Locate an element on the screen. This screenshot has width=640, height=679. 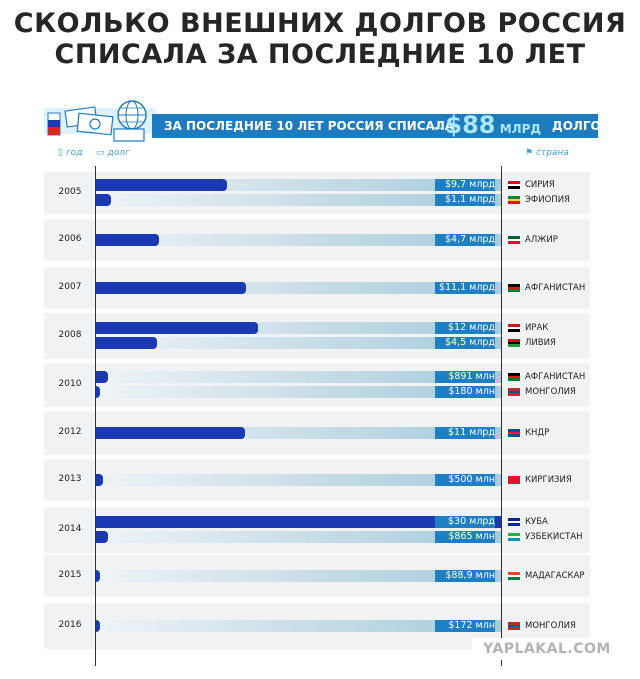
year-label: 2016 is located at coordinates (70, 625).